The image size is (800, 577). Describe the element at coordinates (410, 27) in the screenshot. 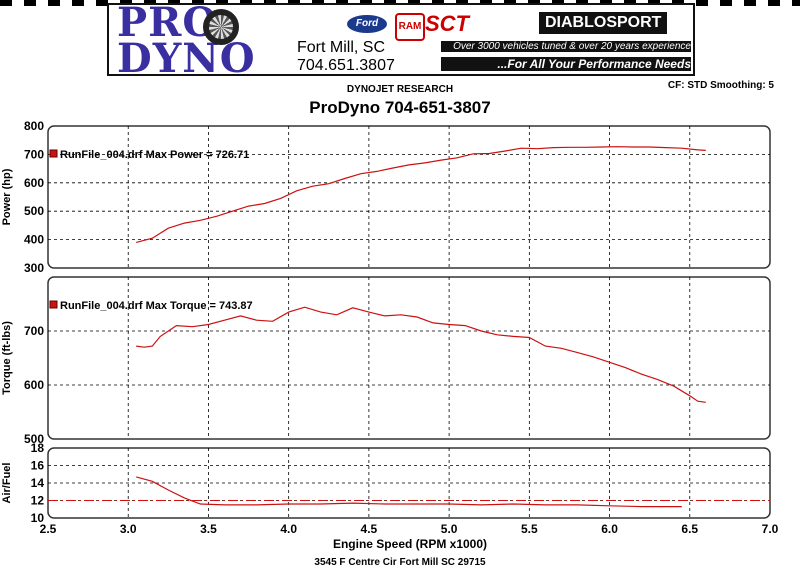

I see `ram-logo: RAM` at that location.